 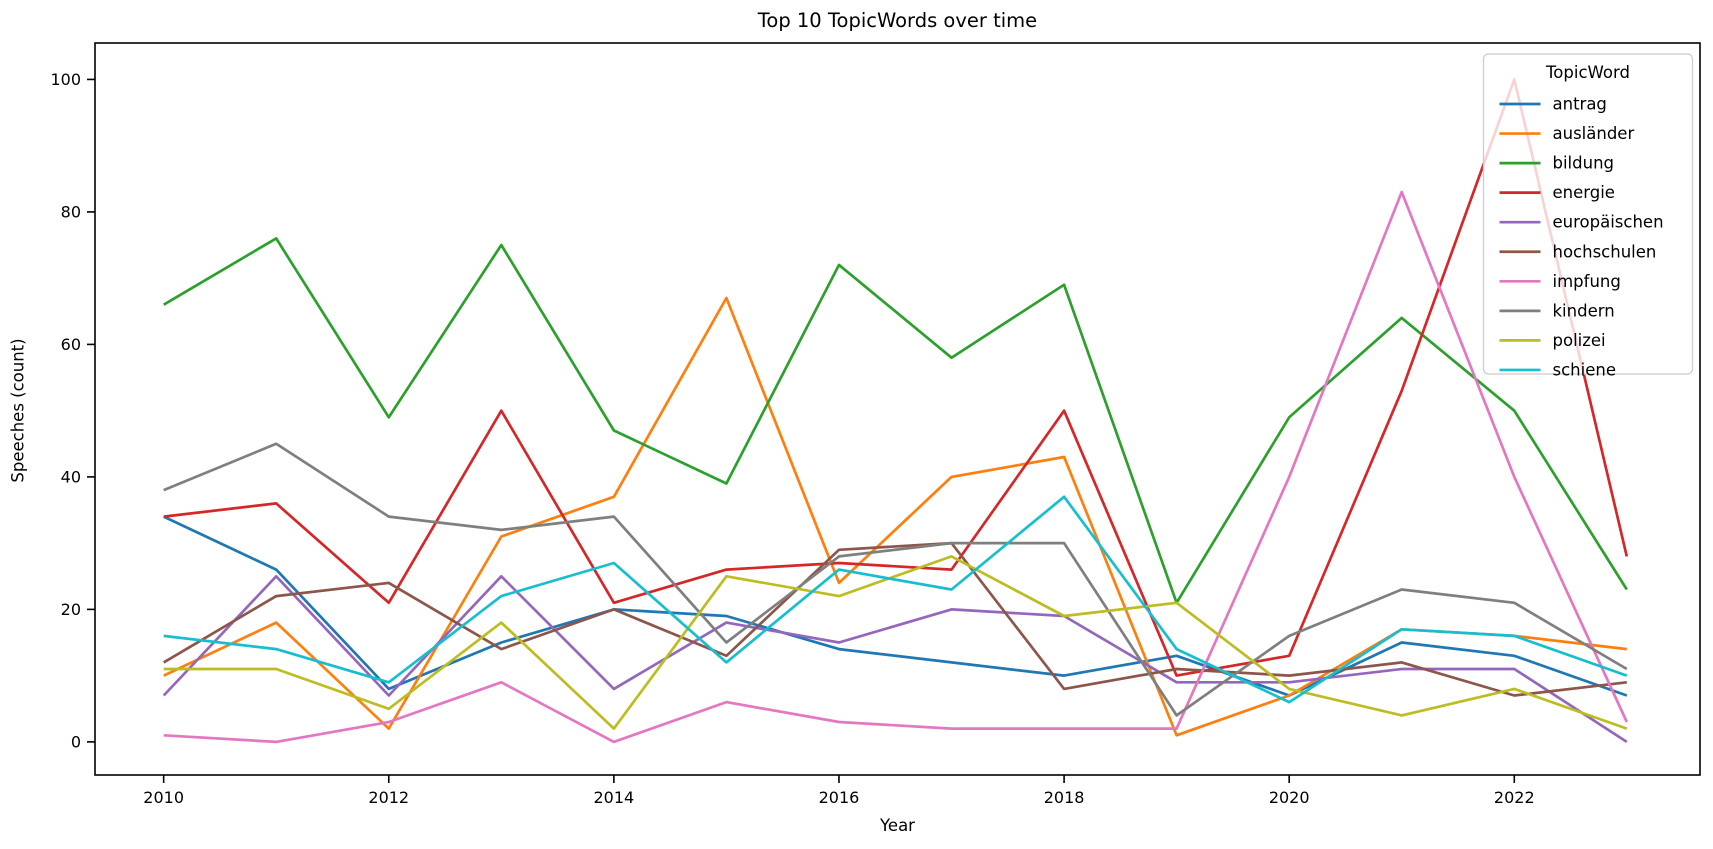 What do you see at coordinates (71, 609) in the screenshot?
I see `y-tick-label: 20` at bounding box center [71, 609].